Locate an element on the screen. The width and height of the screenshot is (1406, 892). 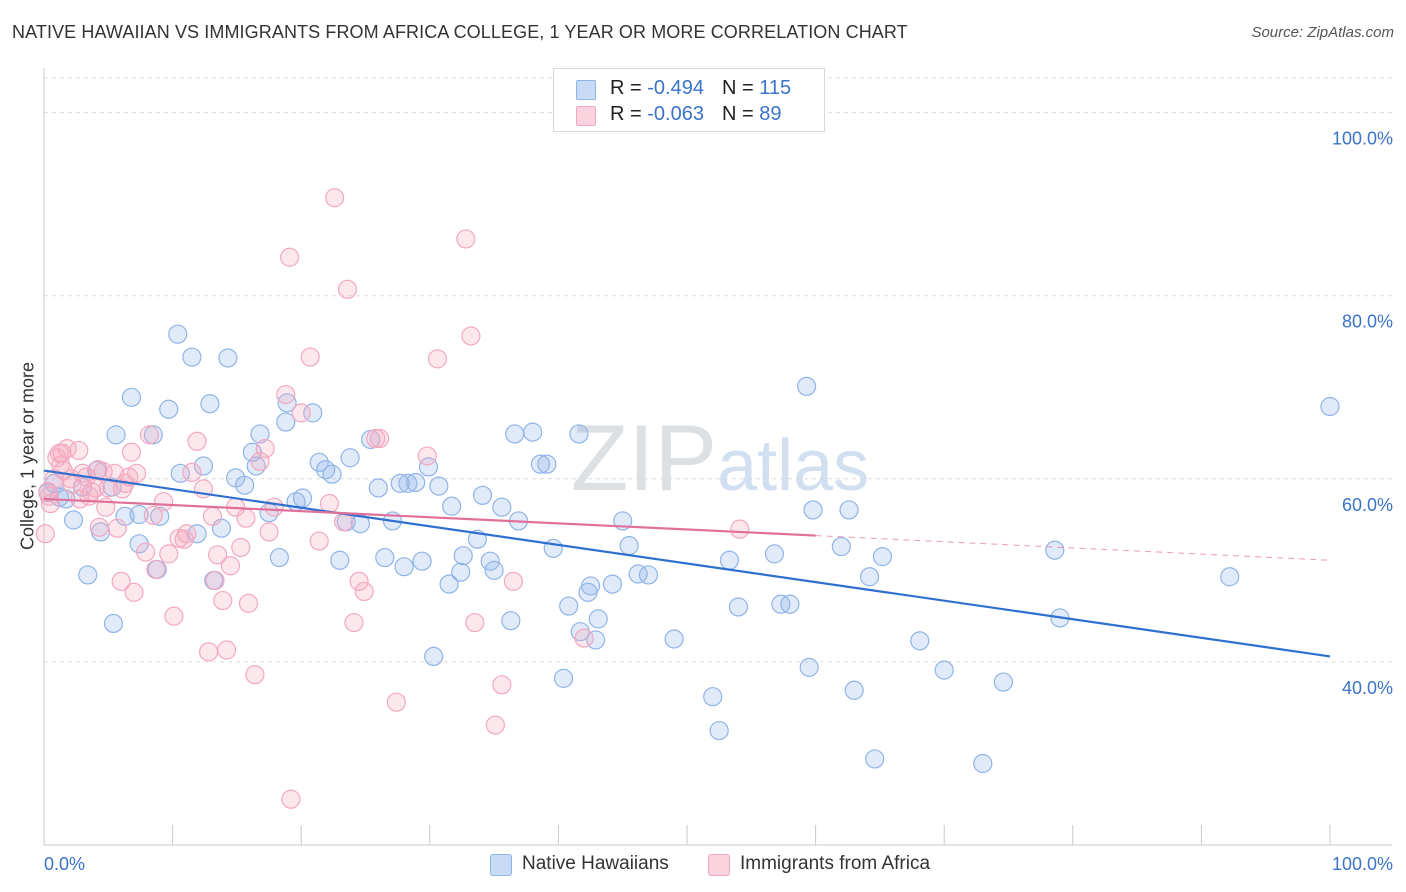
r-value: -0.063 is located at coordinates (675, 114).